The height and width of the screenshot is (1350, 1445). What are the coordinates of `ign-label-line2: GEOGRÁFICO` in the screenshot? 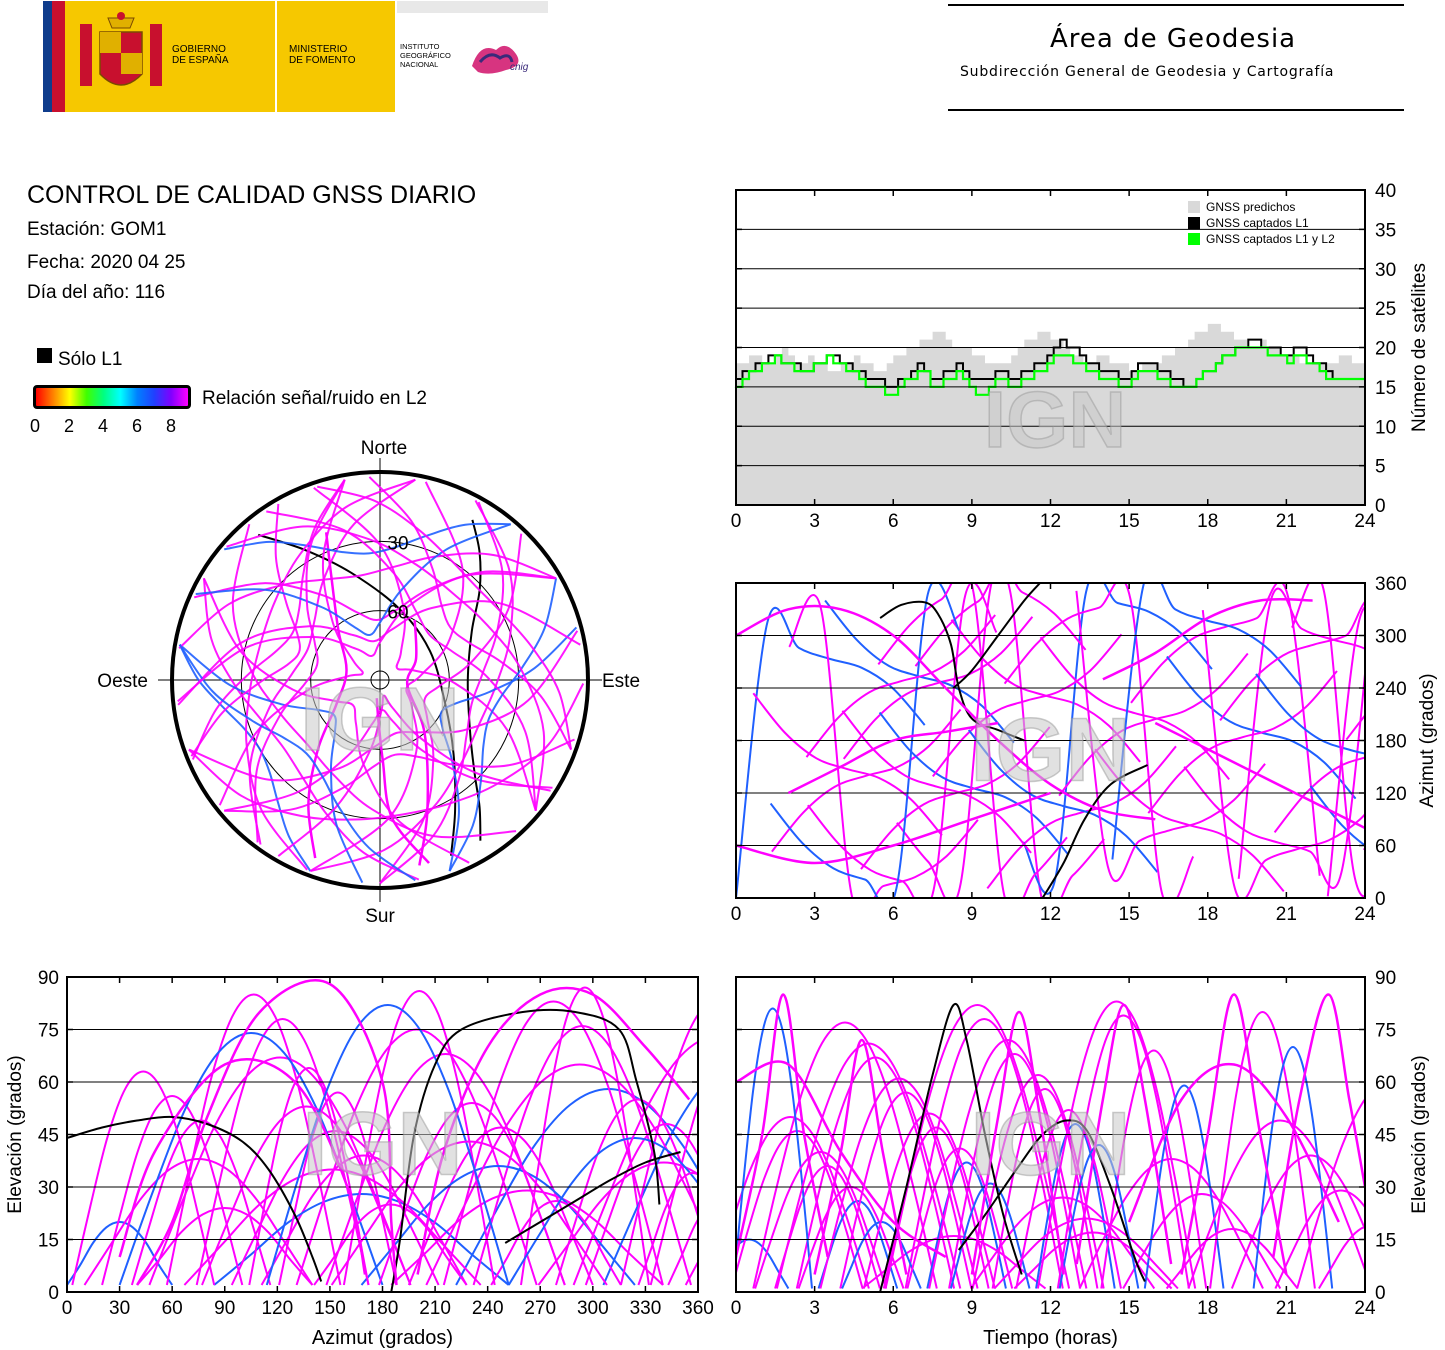 It's located at (425, 55).